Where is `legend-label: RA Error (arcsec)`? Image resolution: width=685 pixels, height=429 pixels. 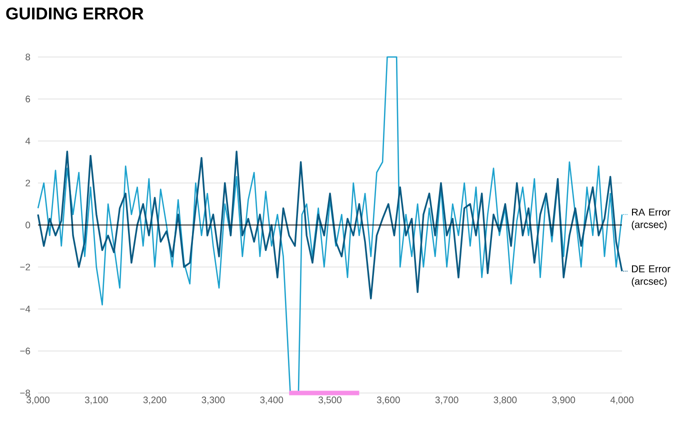 legend-label: RA Error (arcsec) is located at coordinates (651, 219).